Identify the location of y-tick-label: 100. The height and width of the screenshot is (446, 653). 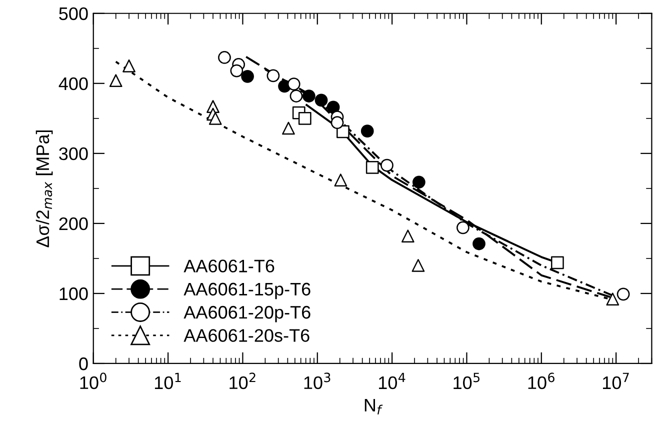
(74, 293).